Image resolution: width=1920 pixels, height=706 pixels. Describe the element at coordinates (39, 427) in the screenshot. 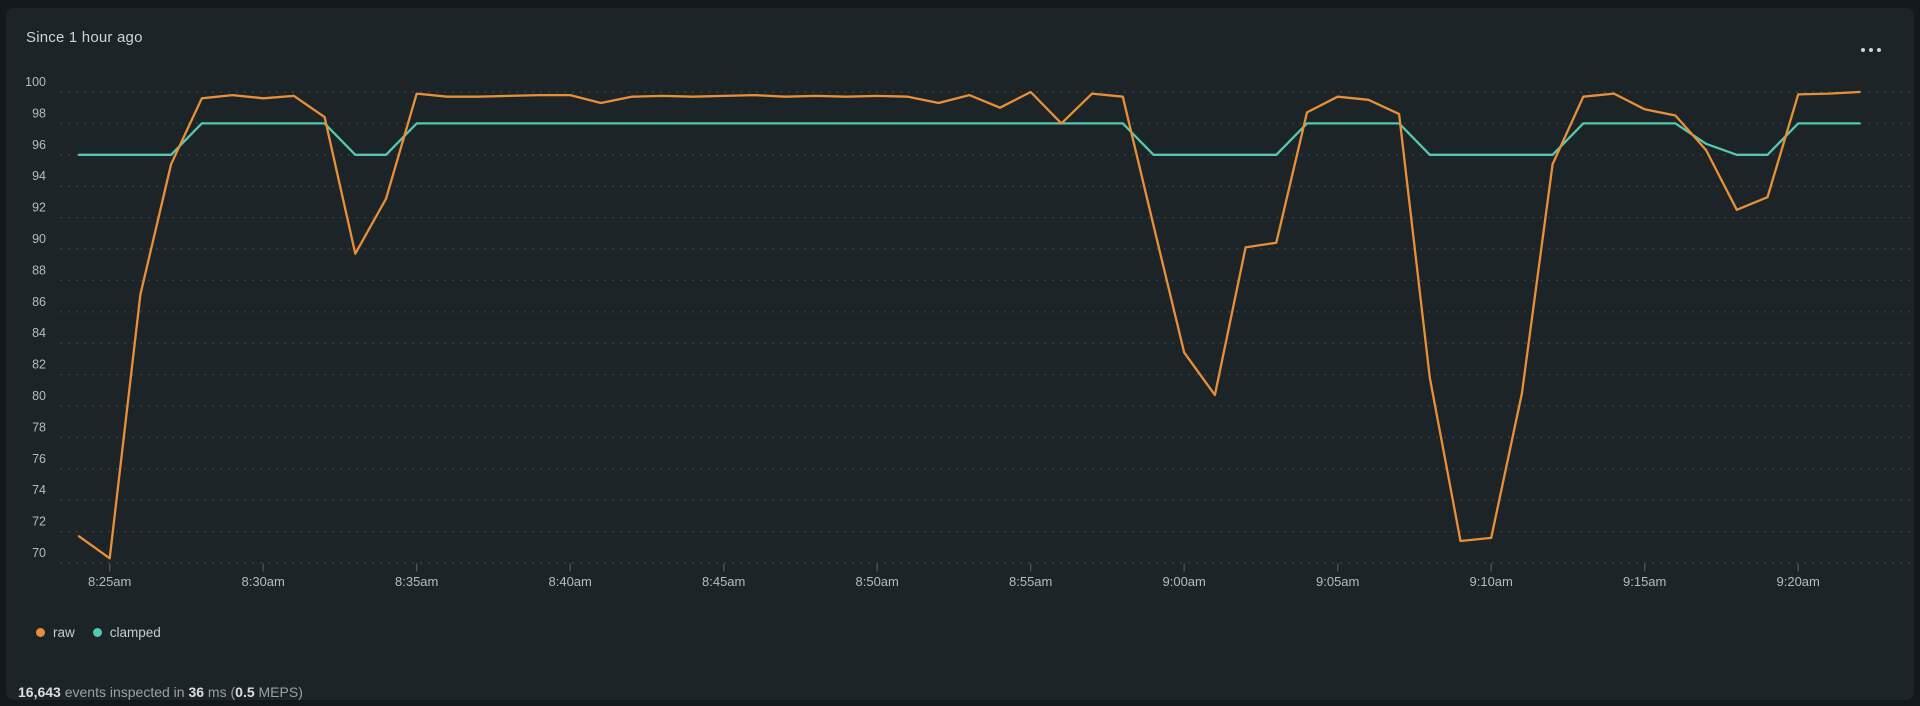

I see `y-axis-label: 78` at that location.